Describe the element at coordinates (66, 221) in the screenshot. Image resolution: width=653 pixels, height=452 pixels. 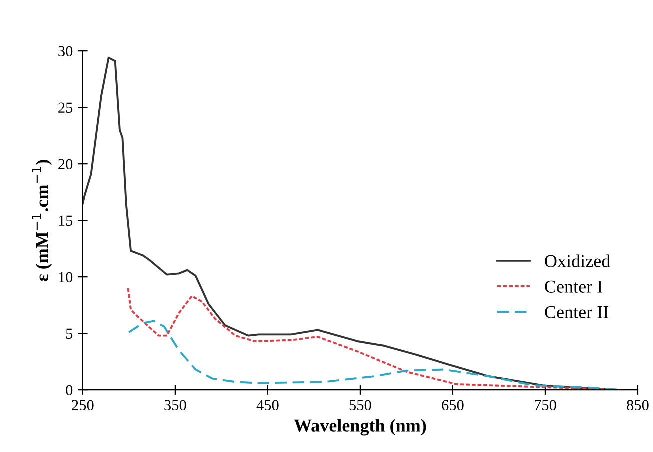
I see `y-tick-label: 15` at that location.